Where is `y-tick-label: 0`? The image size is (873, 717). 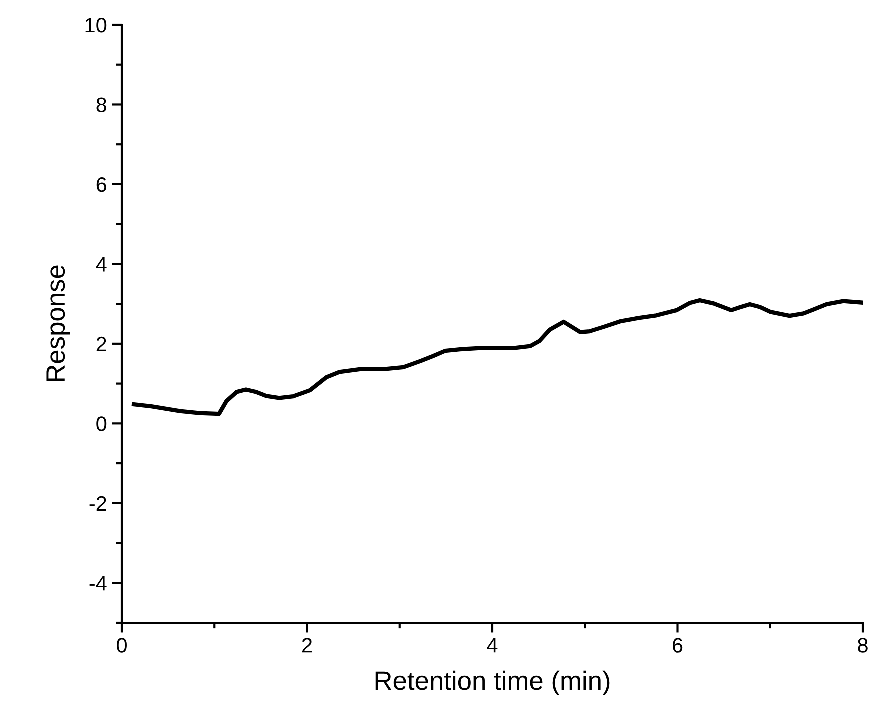
y-tick-label: 0 is located at coordinates (101, 424).